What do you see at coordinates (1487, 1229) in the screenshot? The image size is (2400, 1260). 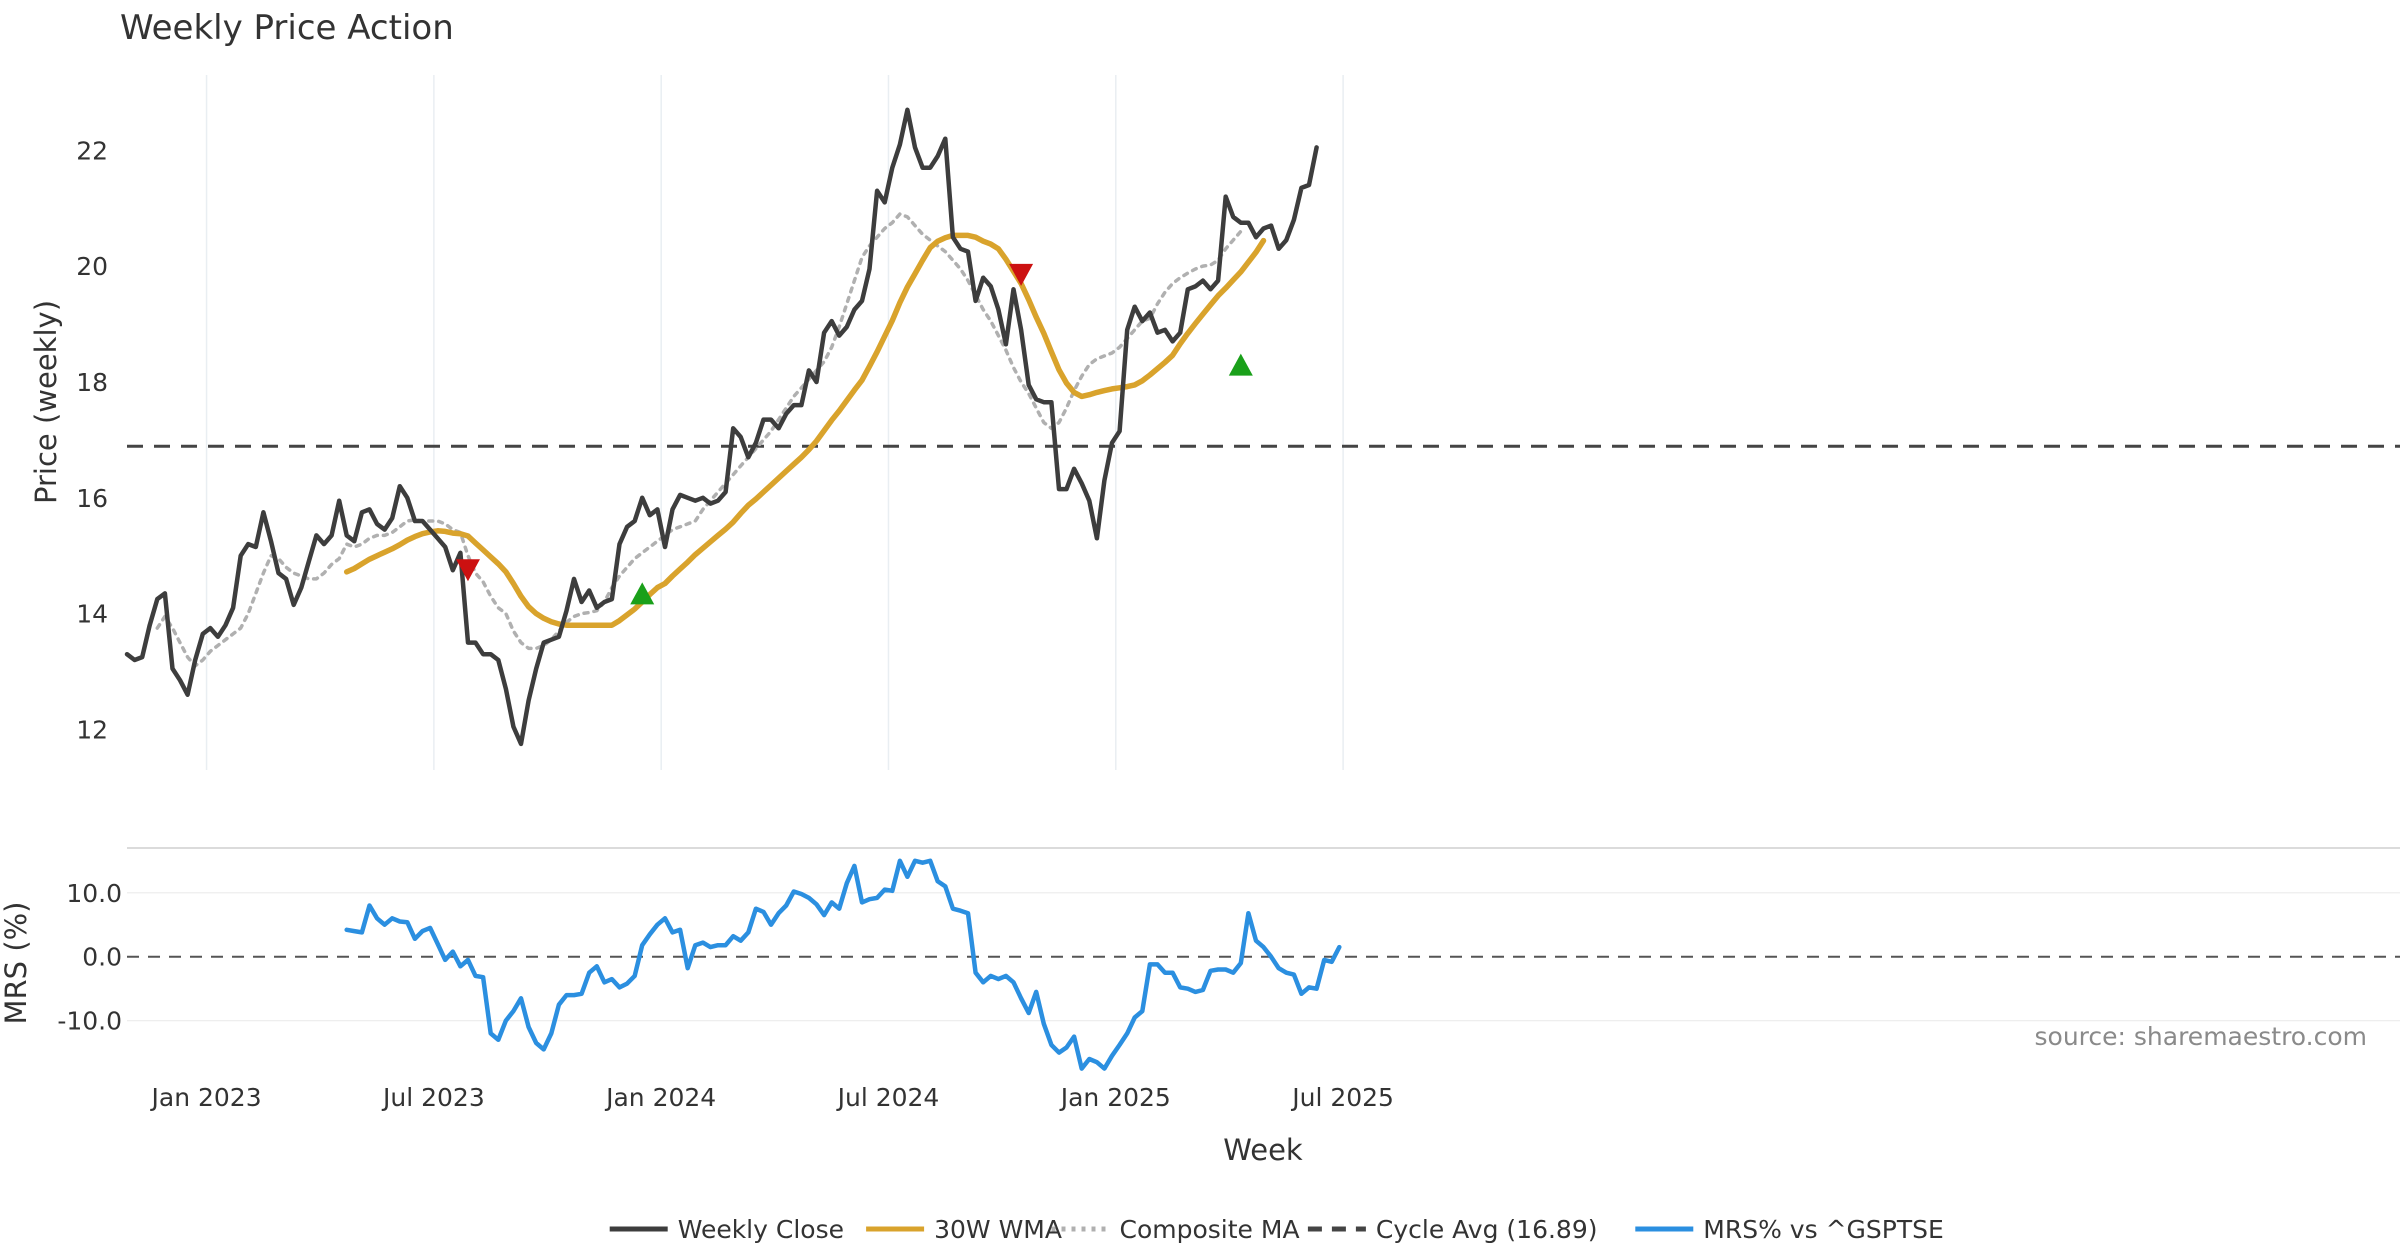 I see `legend-label-cycle-avg-16-89: Cycle Avg (16.89)` at bounding box center [1487, 1229].